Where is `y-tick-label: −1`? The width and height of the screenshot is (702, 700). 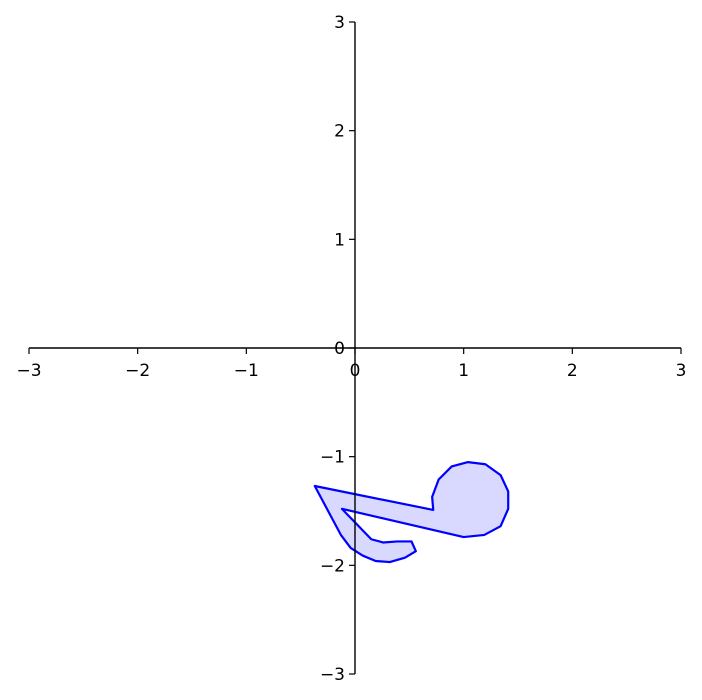 y-tick-label: −1 is located at coordinates (332, 458).